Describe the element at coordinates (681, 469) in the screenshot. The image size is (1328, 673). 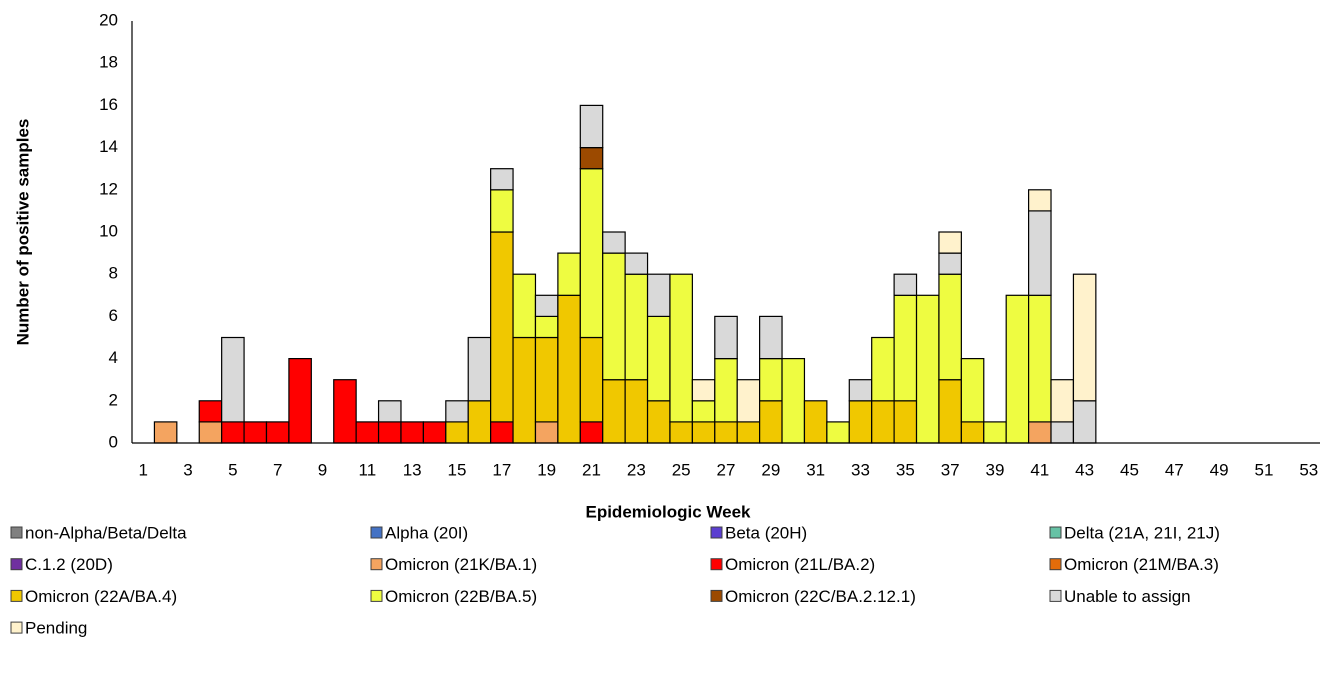
I see `x-tick-label: 25` at that location.